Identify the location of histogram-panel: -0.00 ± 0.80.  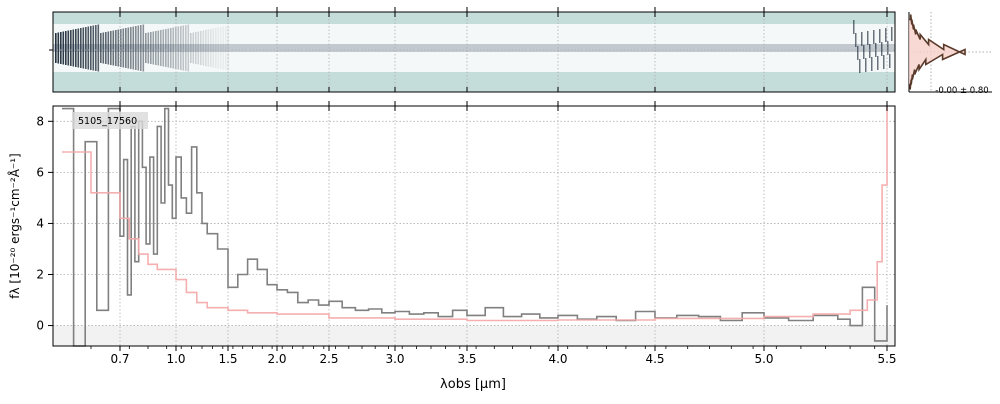
(950, 54).